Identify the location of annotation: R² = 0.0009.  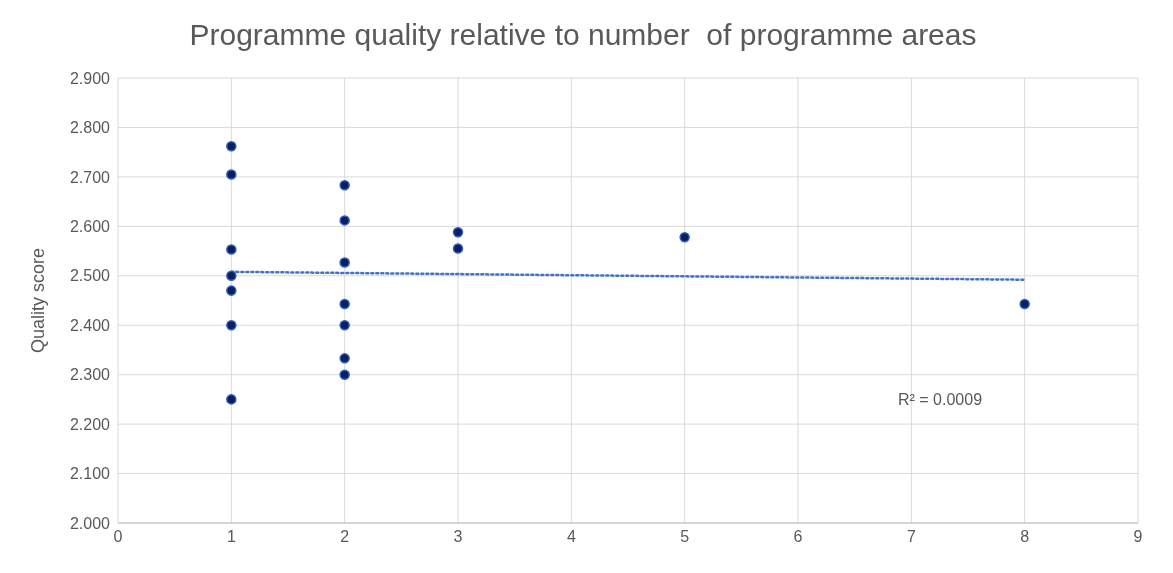
(940, 400).